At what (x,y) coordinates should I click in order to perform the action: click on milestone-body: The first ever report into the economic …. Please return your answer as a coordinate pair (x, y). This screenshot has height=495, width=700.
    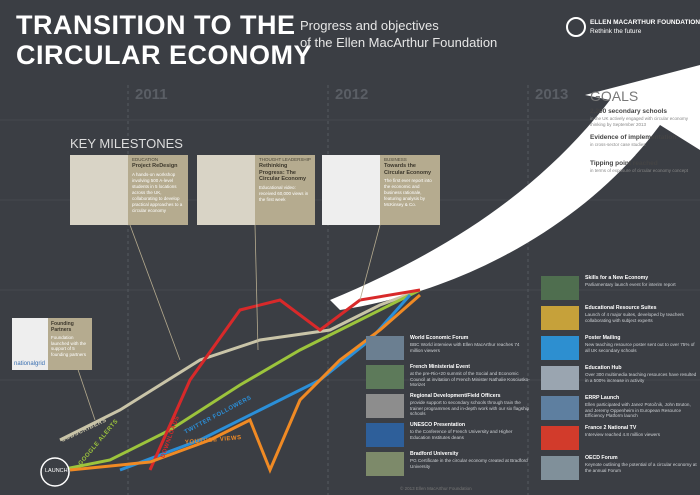
    Looking at the image, I should click on (408, 192).